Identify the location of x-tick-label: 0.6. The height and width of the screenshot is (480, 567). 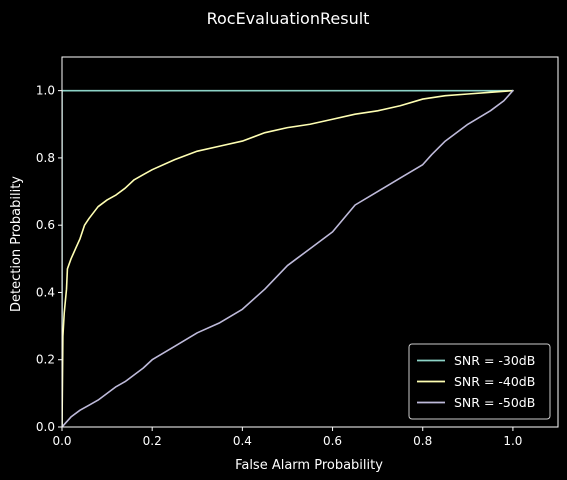
(332, 441).